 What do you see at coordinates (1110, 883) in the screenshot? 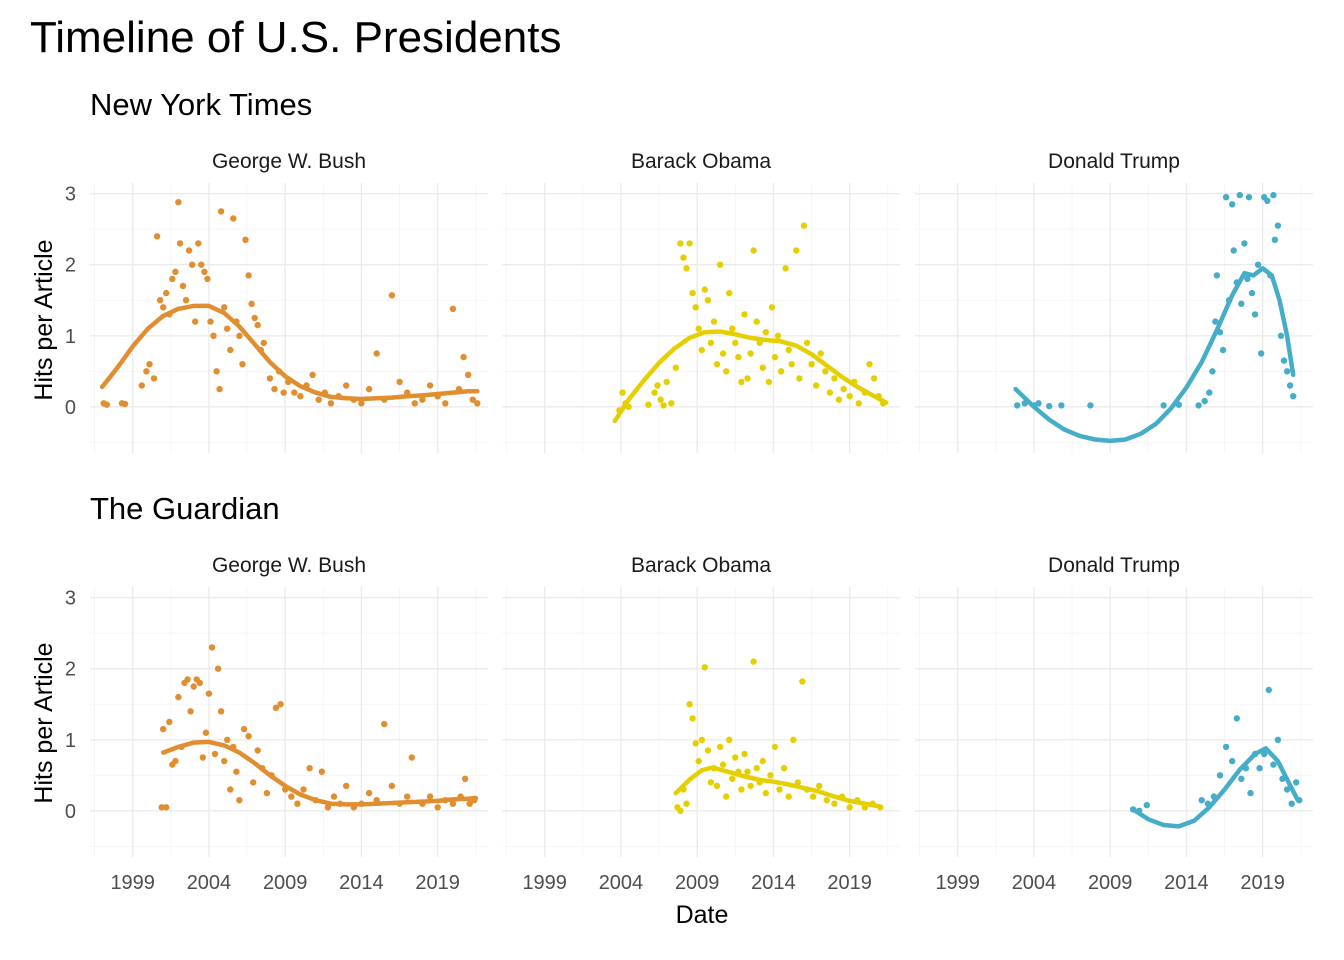
I see `x-tick-label: 2009` at bounding box center [1110, 883].